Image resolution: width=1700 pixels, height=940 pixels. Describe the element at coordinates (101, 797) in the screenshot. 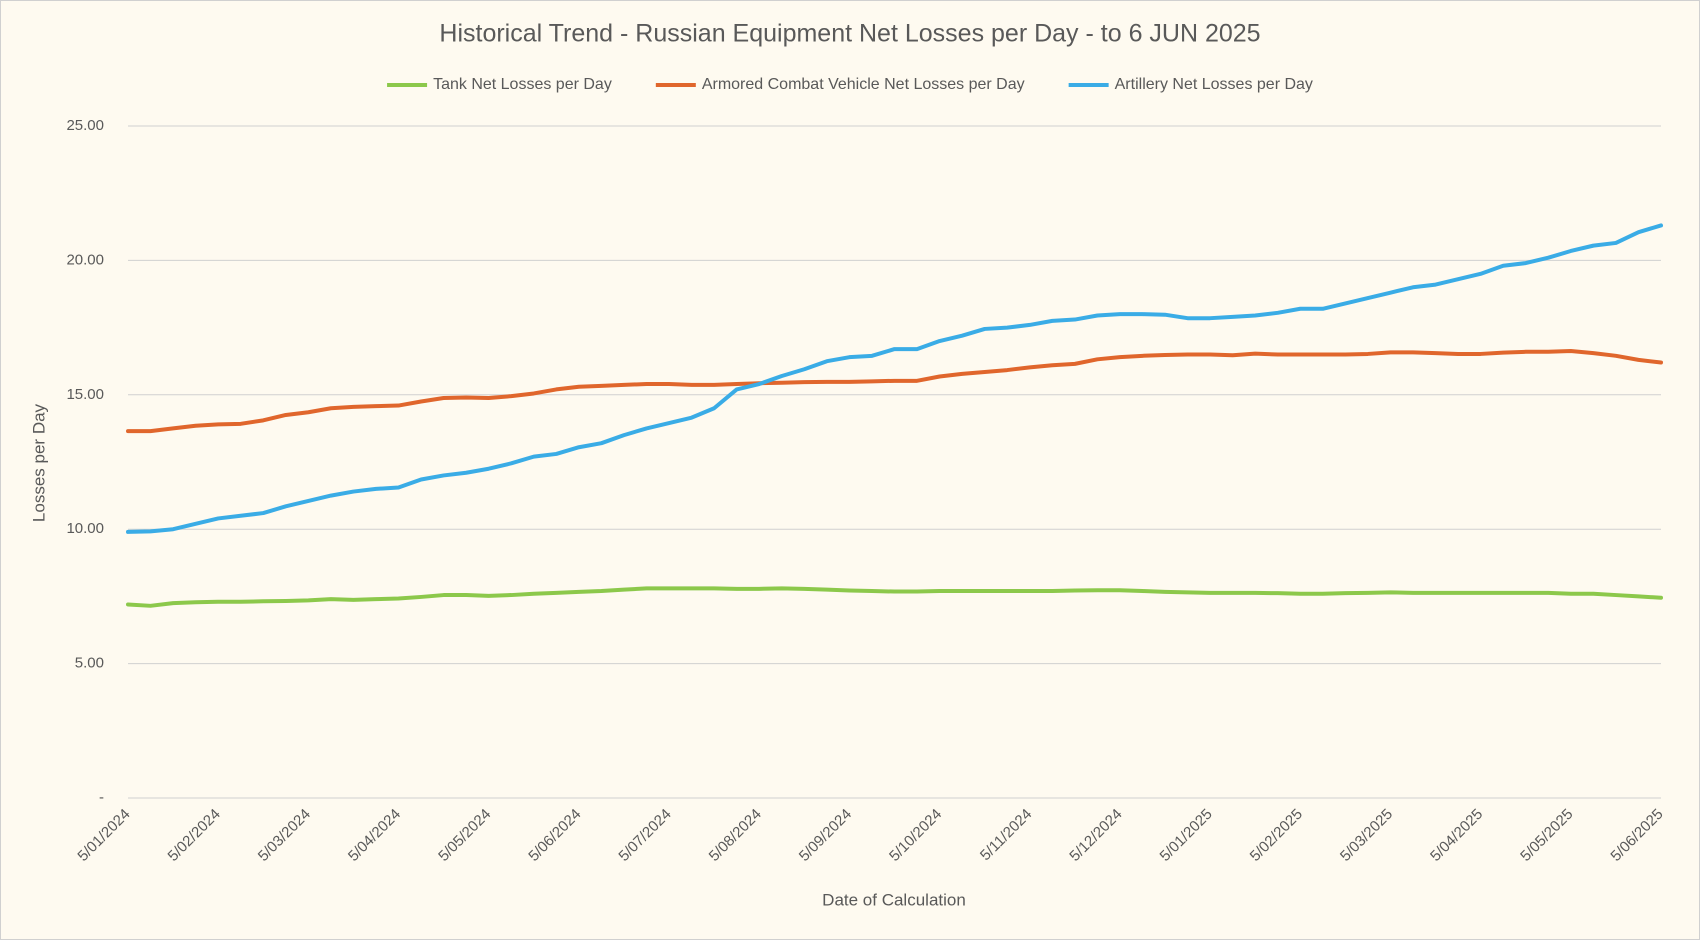

I see `y-tick-label: -` at that location.